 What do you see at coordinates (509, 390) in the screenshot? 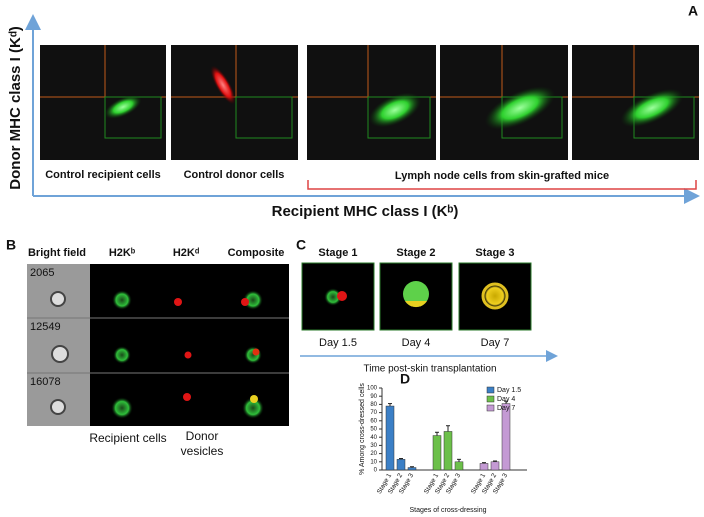
I see `legend-label: Day 1.5` at bounding box center [509, 390].